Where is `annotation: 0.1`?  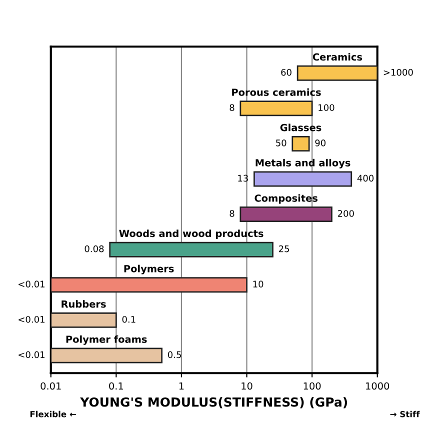 annotation: 0.1 is located at coordinates (129, 319).